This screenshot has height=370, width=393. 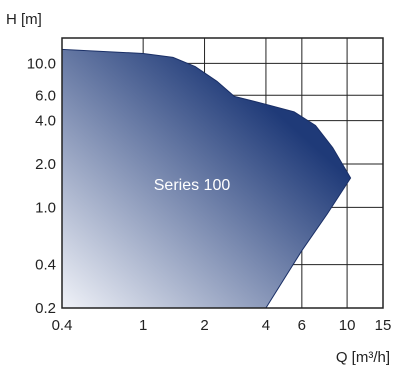 What do you see at coordinates (302, 325) in the screenshot?
I see `x-tick-label: 6` at bounding box center [302, 325].